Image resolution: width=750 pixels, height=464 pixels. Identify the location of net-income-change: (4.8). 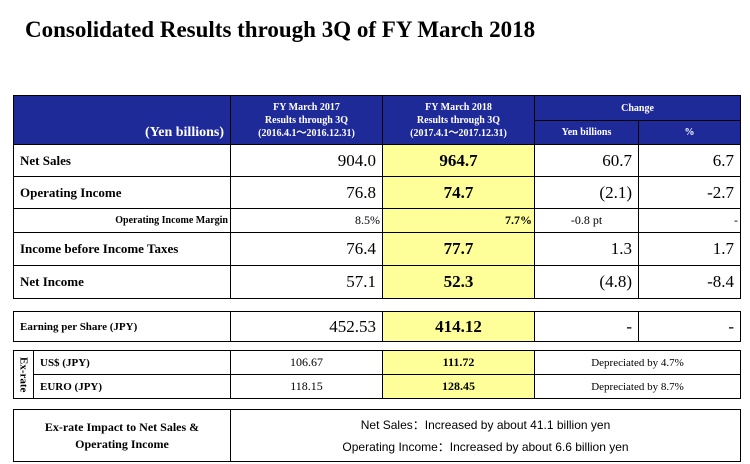
(586, 282).